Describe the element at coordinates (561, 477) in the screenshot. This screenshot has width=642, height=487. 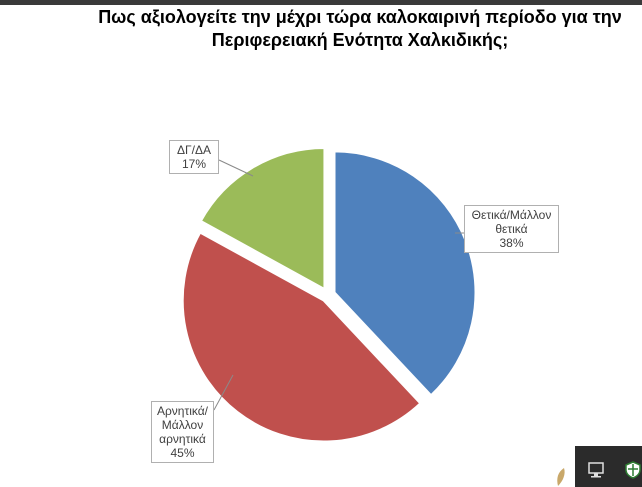
I see `leaf-icon` at that location.